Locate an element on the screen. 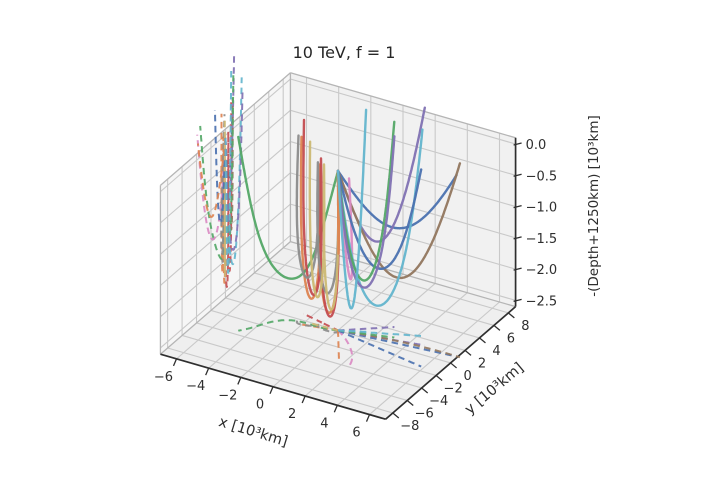 Image resolution: width=707 pixels, height=483 pixels. track-01-blue-shallow-east-floor-projection is located at coordinates (397, 343).